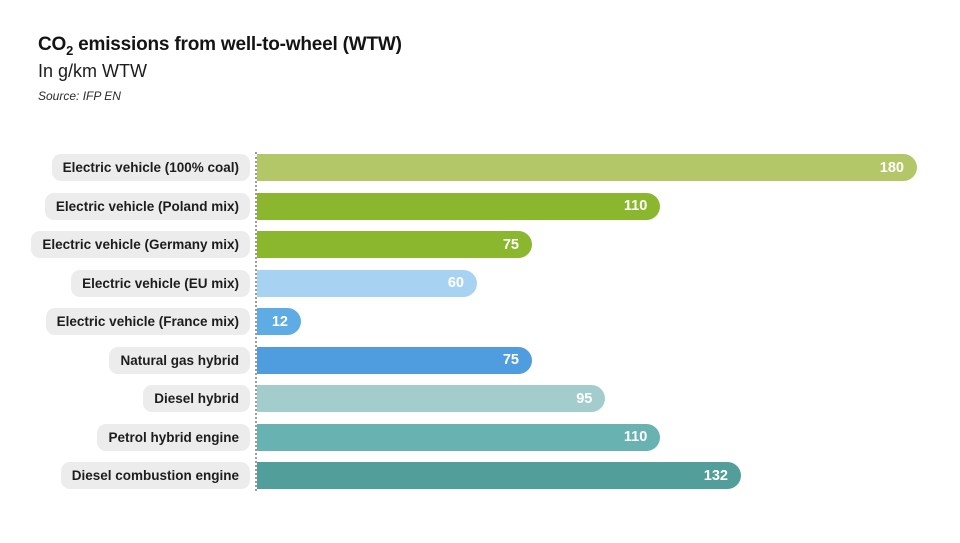  Describe the element at coordinates (256, 321) in the screenshot. I see `zero-baseline-dotted-line` at that location.